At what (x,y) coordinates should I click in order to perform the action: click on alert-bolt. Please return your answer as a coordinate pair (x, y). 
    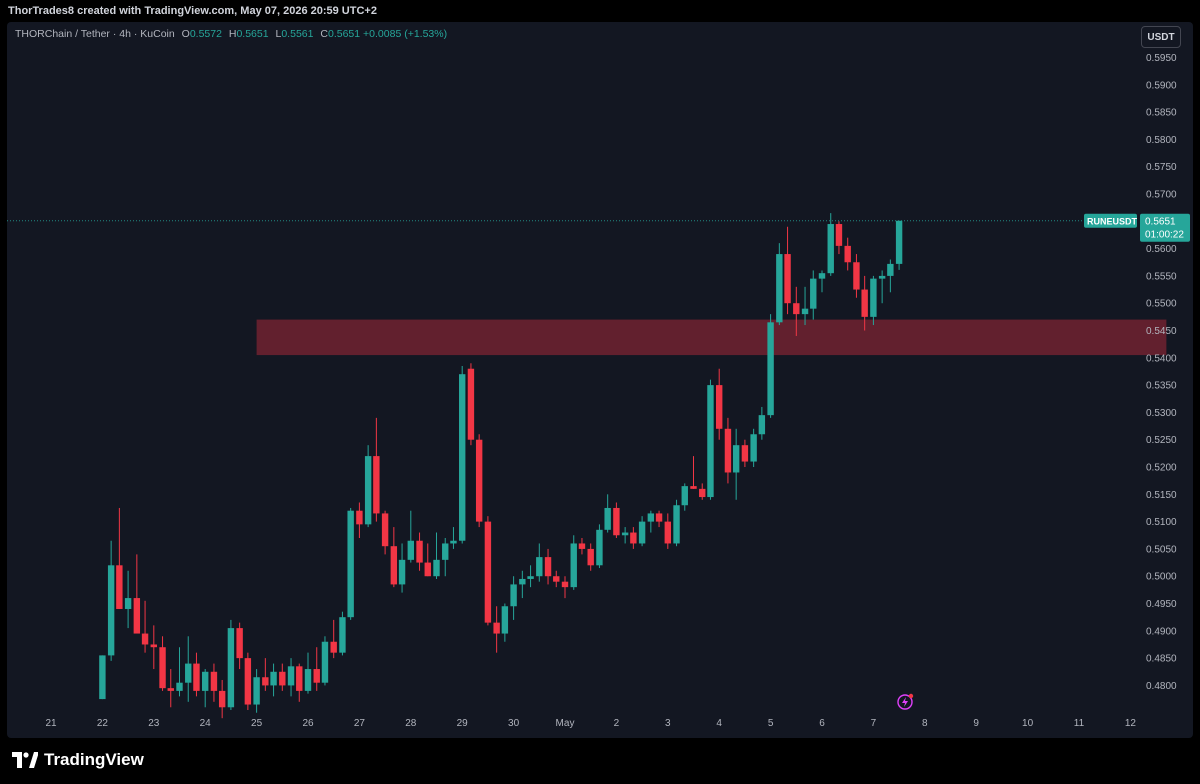
    Looking at the image, I should click on (905, 702).